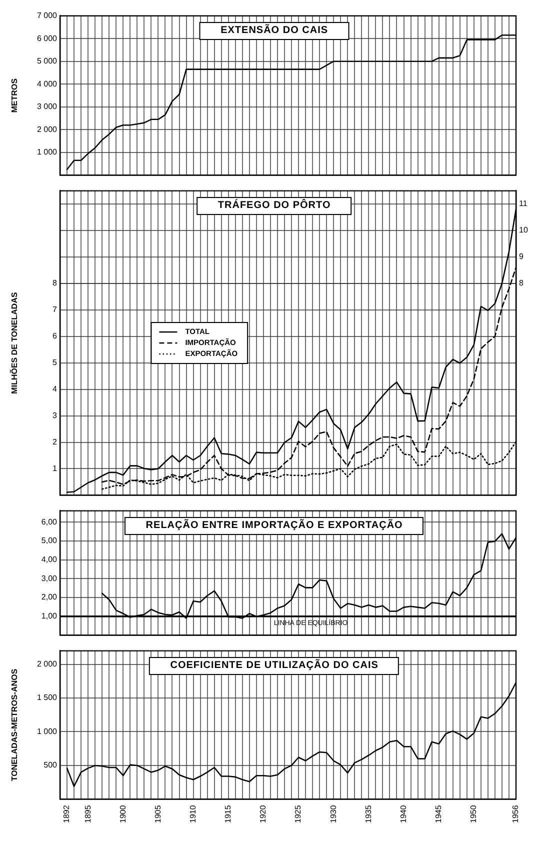 Image resolution: width=550 pixels, height=850 pixels. I want to click on y-tick-label: 4 000, so click(47, 83).